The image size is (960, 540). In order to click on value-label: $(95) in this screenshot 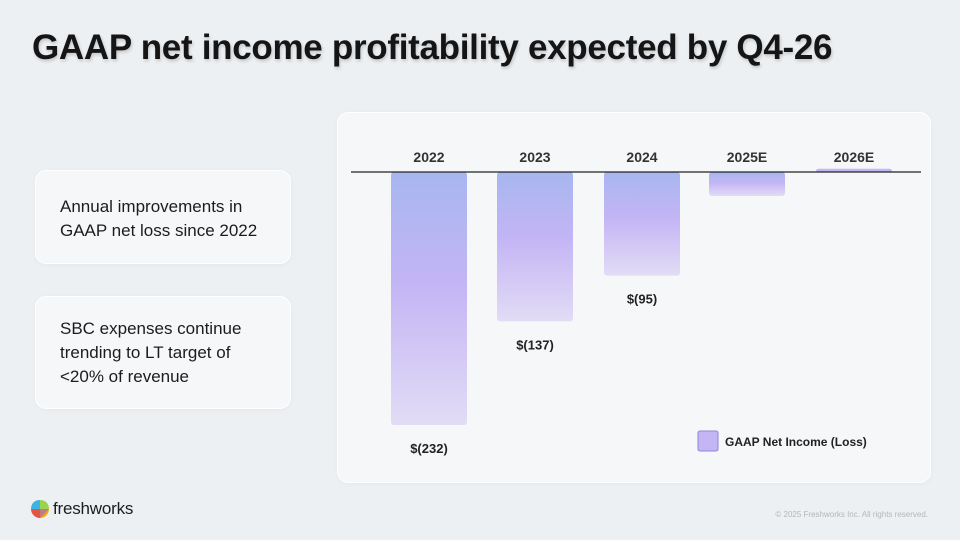, I will do `click(642, 299)`.